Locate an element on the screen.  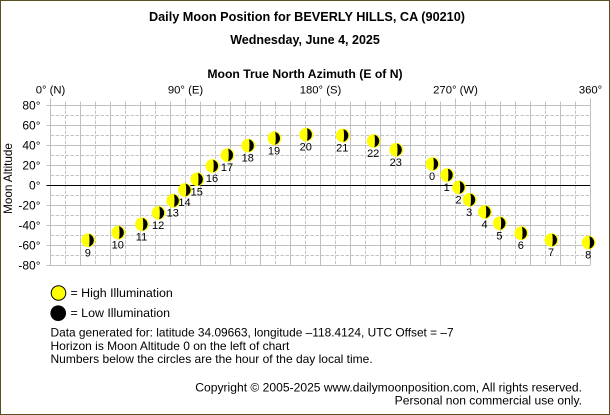
svg-text: 40° is located at coordinates (31, 145).